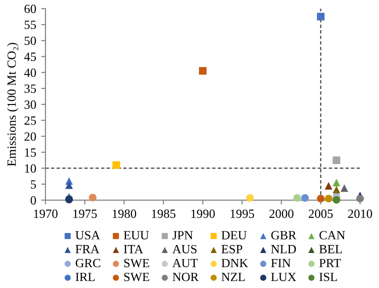 The image size is (379, 288). What do you see at coordinates (30, 56) in the screenshot?
I see `y-tick-label: 45` at bounding box center [30, 56].